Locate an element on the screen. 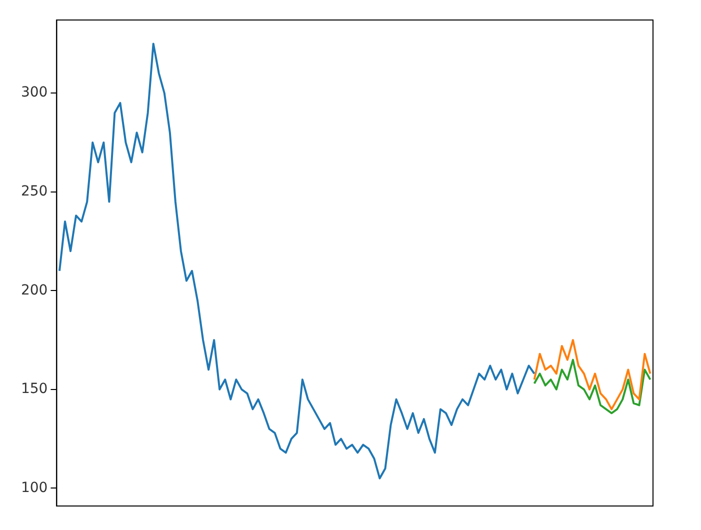 Image resolution: width=701 pixels, height=530 pixels. y-tick-label: 150 is located at coordinates (34, 389).